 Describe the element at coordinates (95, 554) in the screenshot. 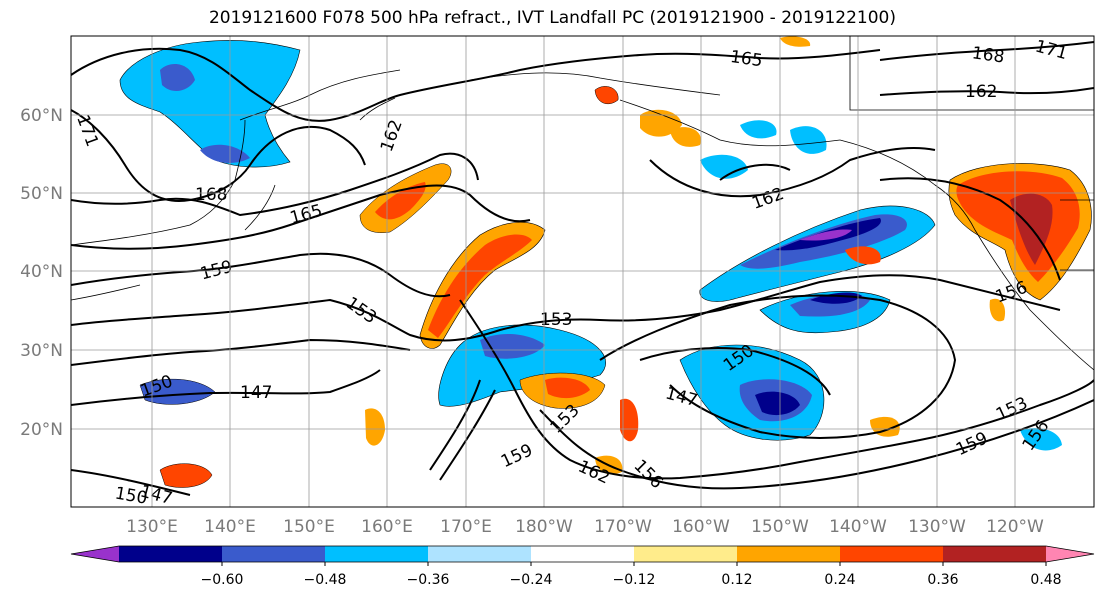

I see `colorbar-extend-low` at that location.